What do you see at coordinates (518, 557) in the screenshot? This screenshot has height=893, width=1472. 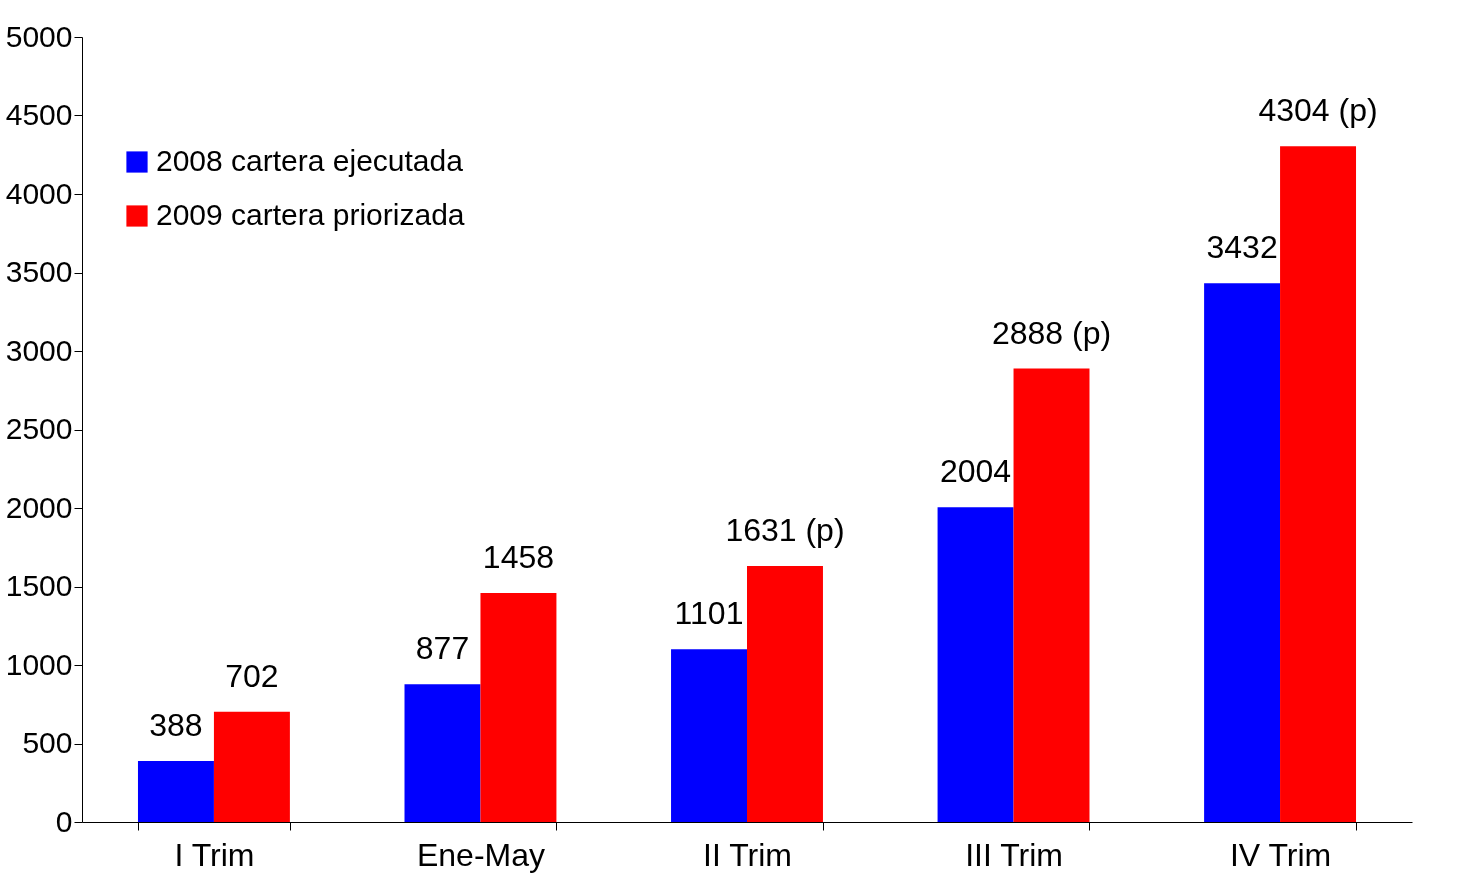 I see `data-label: 1458` at bounding box center [518, 557].